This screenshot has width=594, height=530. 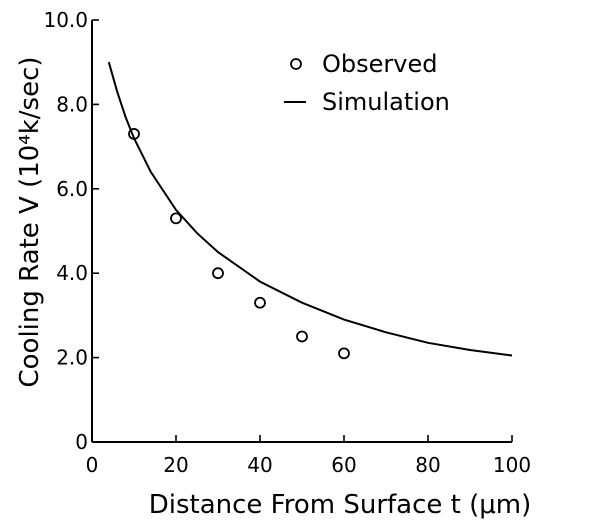 What do you see at coordinates (340, 505) in the screenshot?
I see `x-axis-title: Distance From Surface t (μm)` at bounding box center [340, 505].